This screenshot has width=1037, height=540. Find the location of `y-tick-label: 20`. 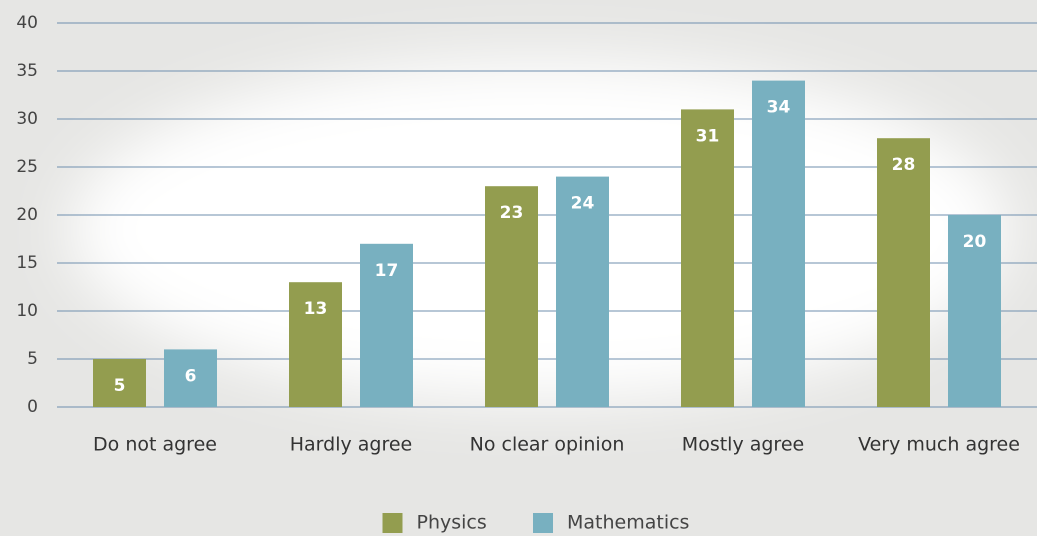

y-tick-label: 20 is located at coordinates (27, 215).